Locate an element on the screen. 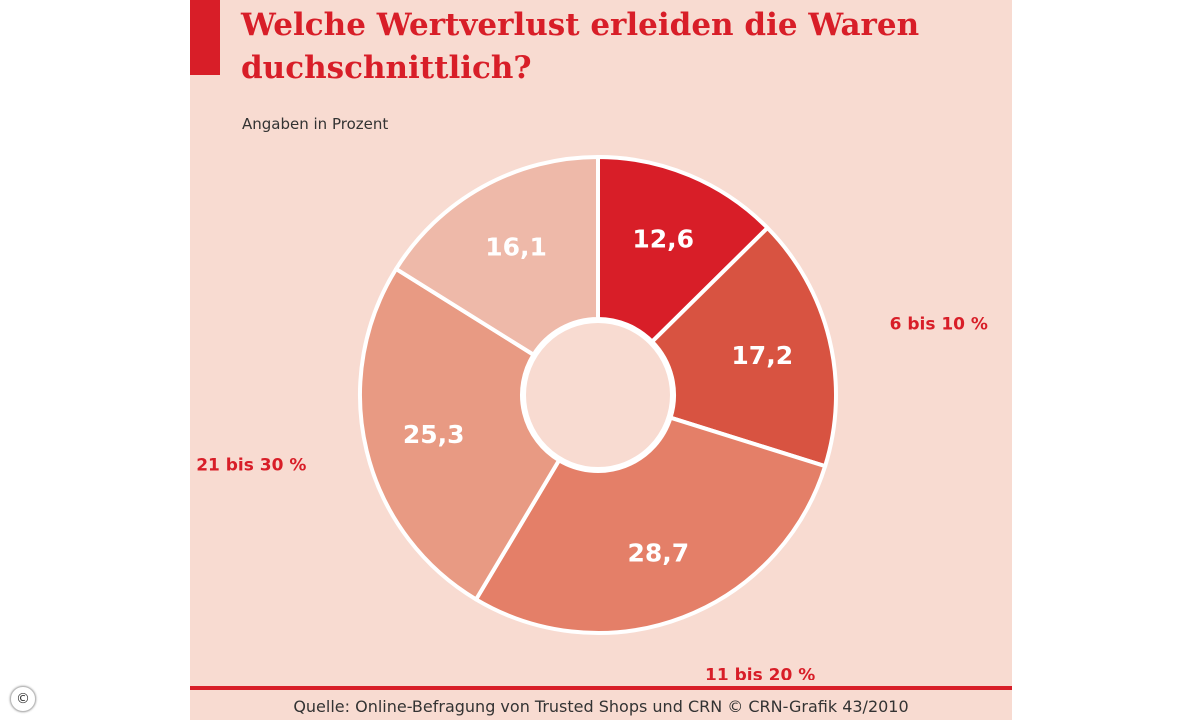 This screenshot has width=1200, height=720. slice-value-label: 12,6 is located at coordinates (663, 239).